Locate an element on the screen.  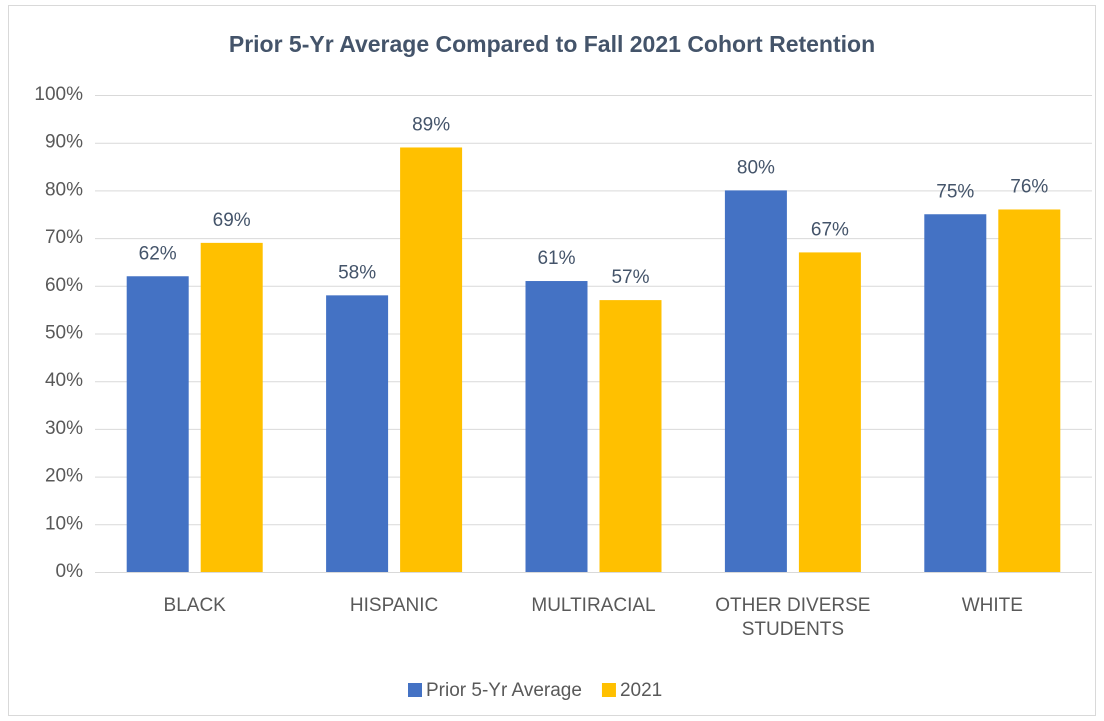
y-tick-label: 60% is located at coordinates (64, 285).